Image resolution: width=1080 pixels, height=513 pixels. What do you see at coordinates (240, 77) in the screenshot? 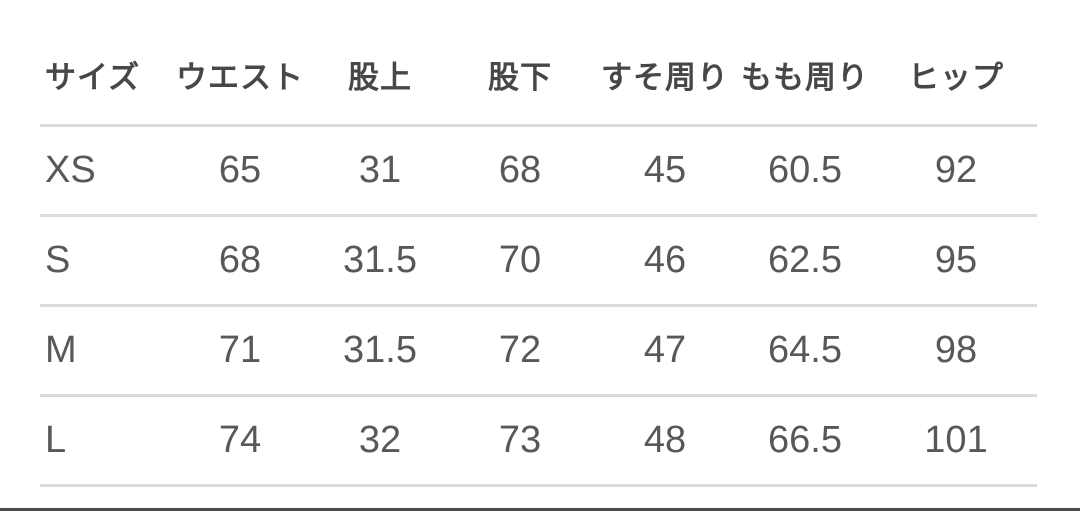
I see `column-header-waist: ウエスト` at bounding box center [240, 77].